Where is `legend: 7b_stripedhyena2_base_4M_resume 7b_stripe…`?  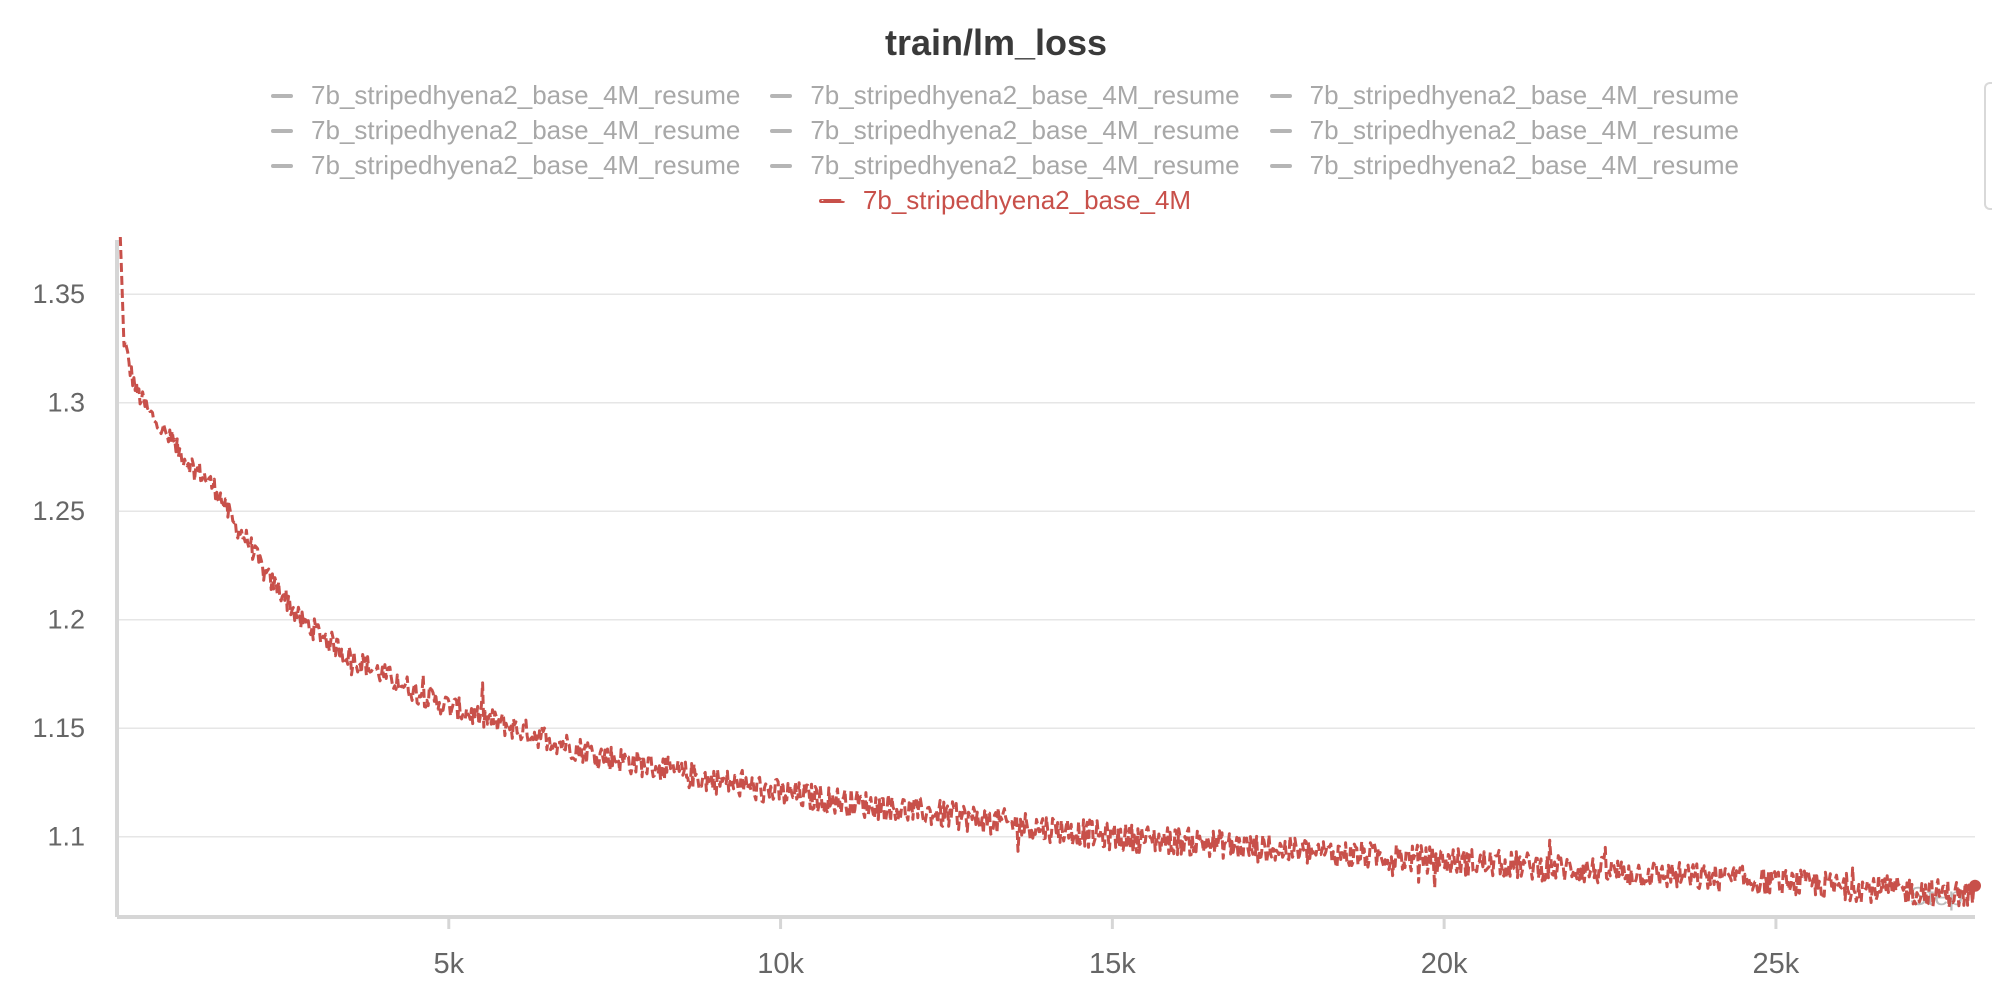 legend: 7b_stripedhyena2_base_4M_resume 7b_stripe… is located at coordinates (1005, 148).